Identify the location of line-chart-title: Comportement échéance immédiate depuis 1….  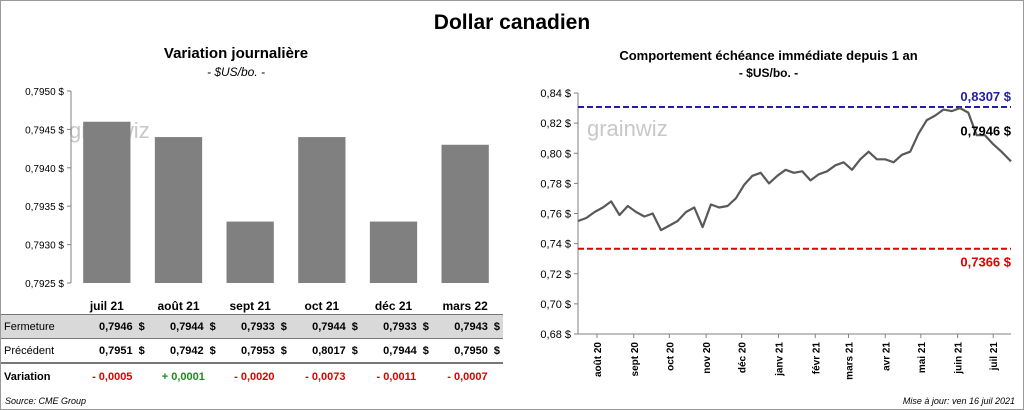
(768, 55).